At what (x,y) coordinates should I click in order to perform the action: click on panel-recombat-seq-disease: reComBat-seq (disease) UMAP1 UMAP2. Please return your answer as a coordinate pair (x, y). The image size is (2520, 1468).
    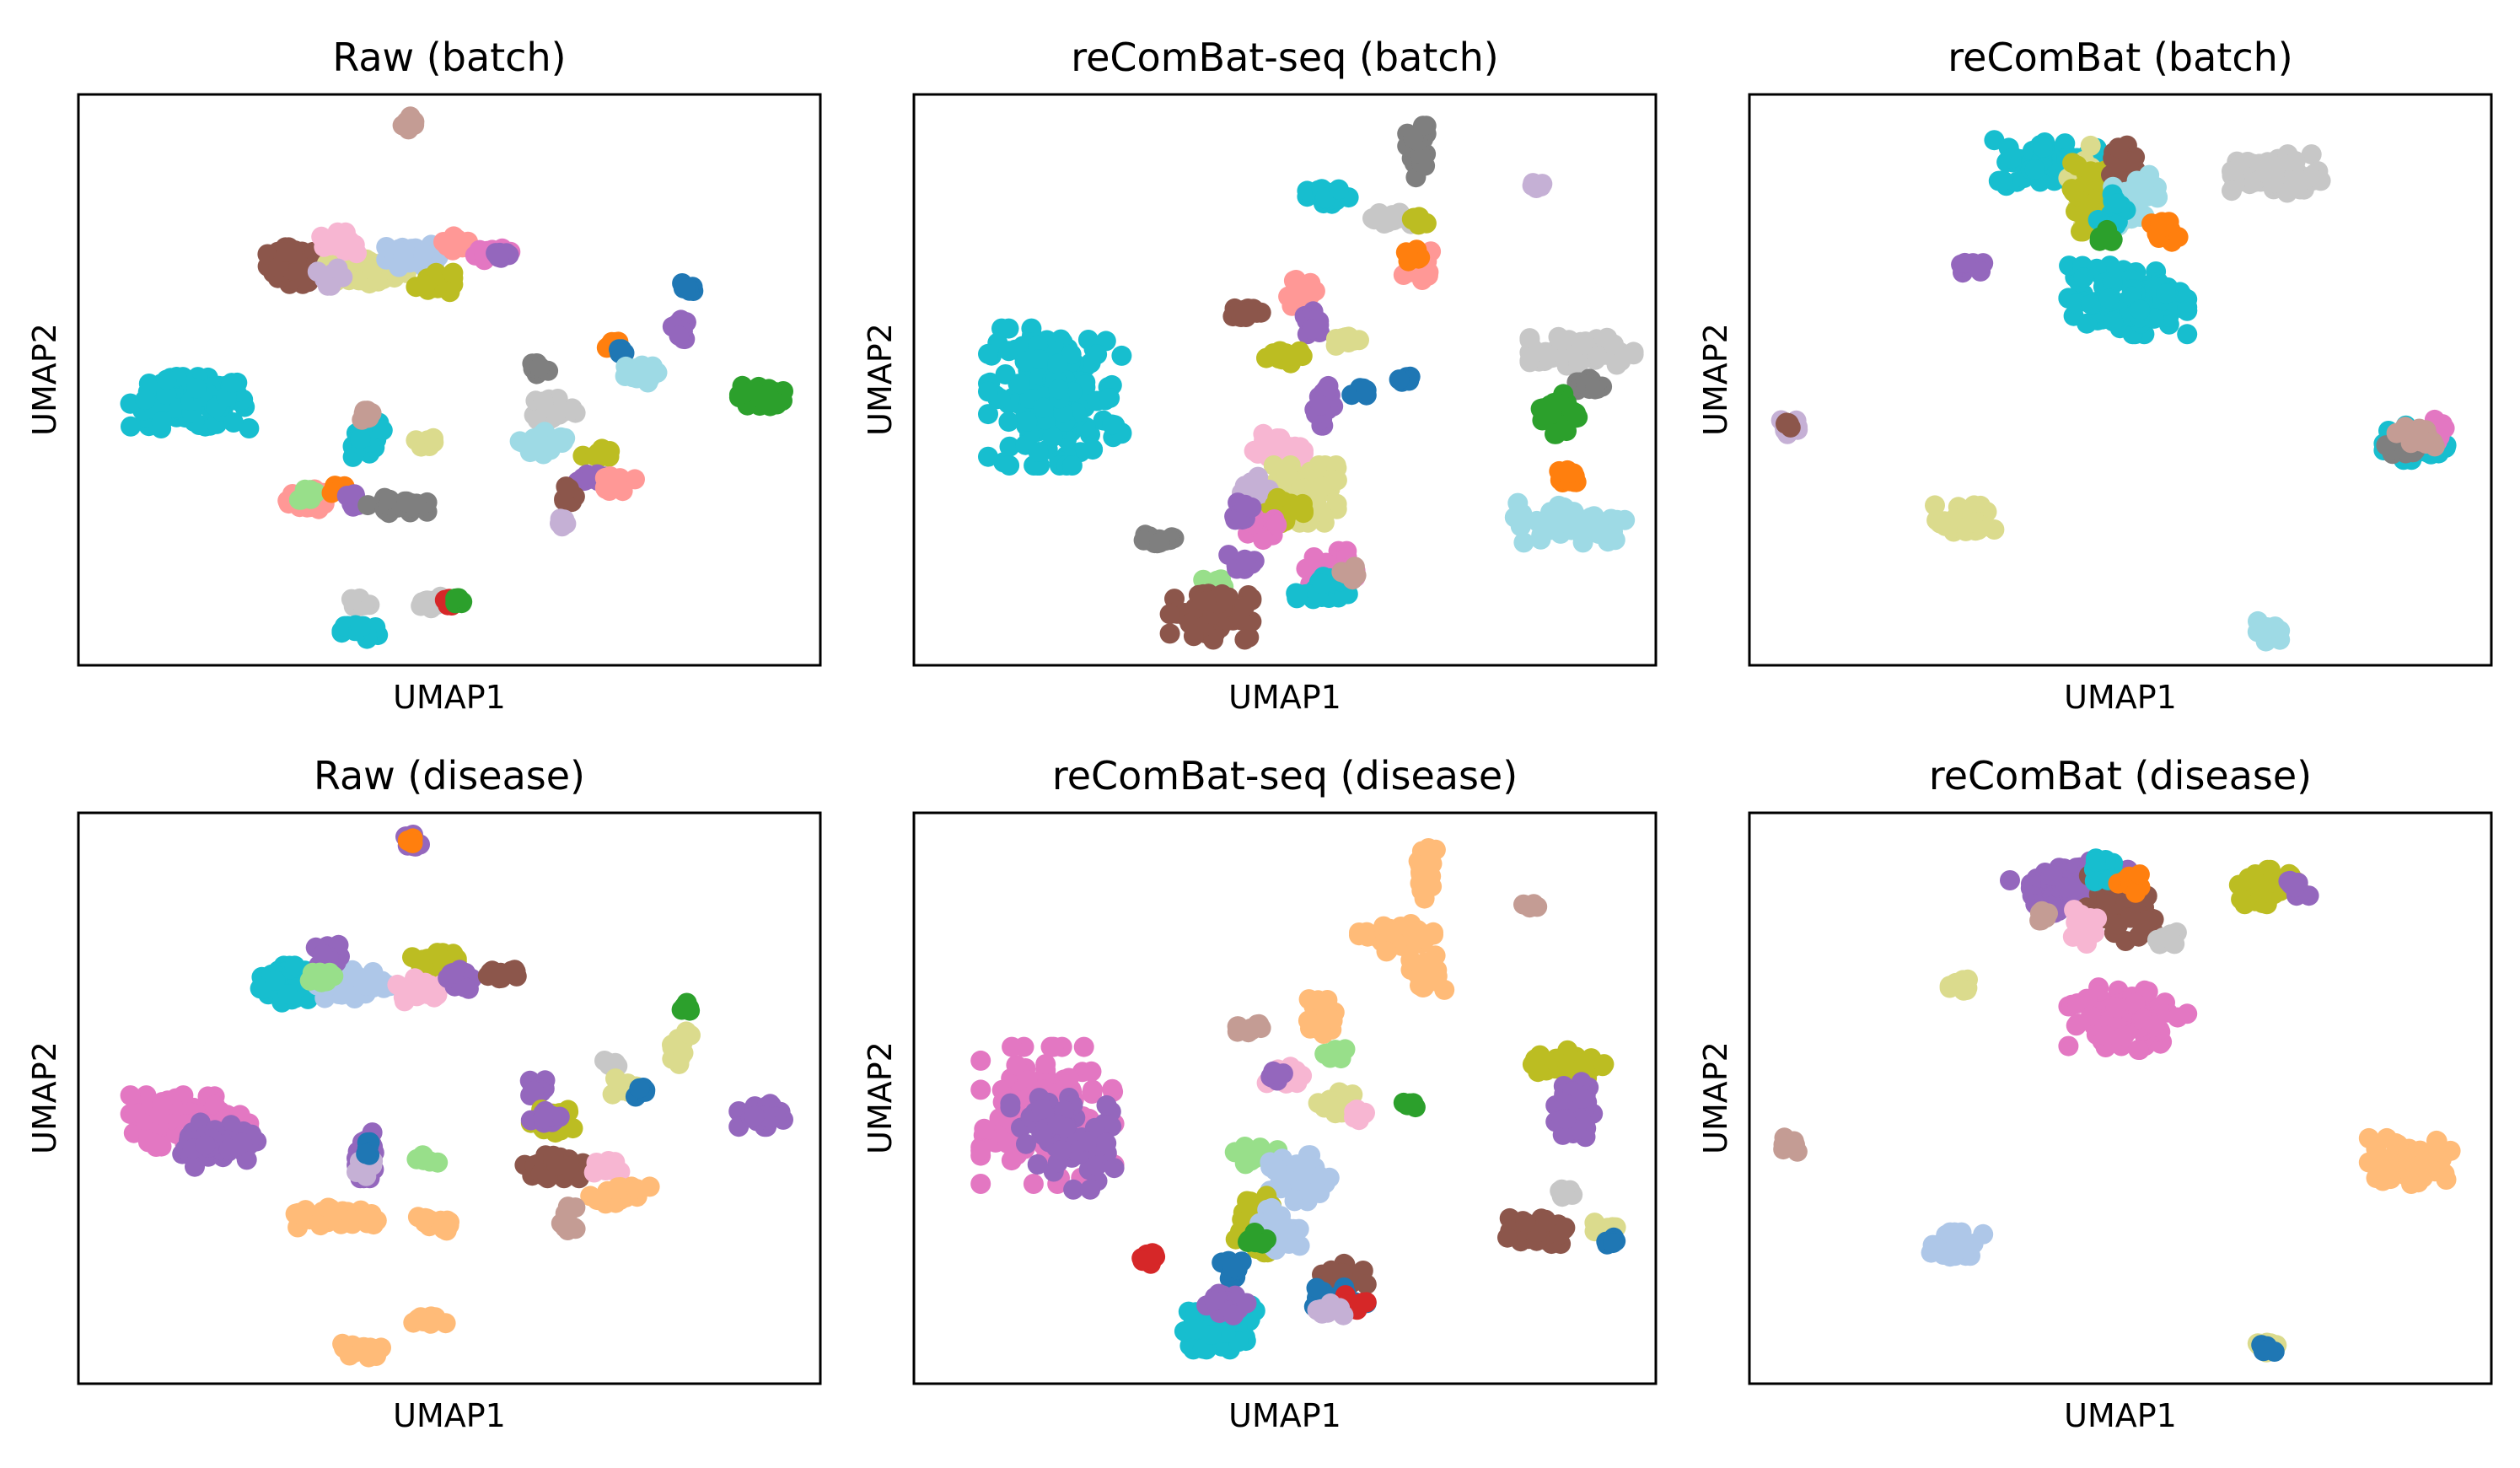
    Looking at the image, I should click on (1260, 1093).